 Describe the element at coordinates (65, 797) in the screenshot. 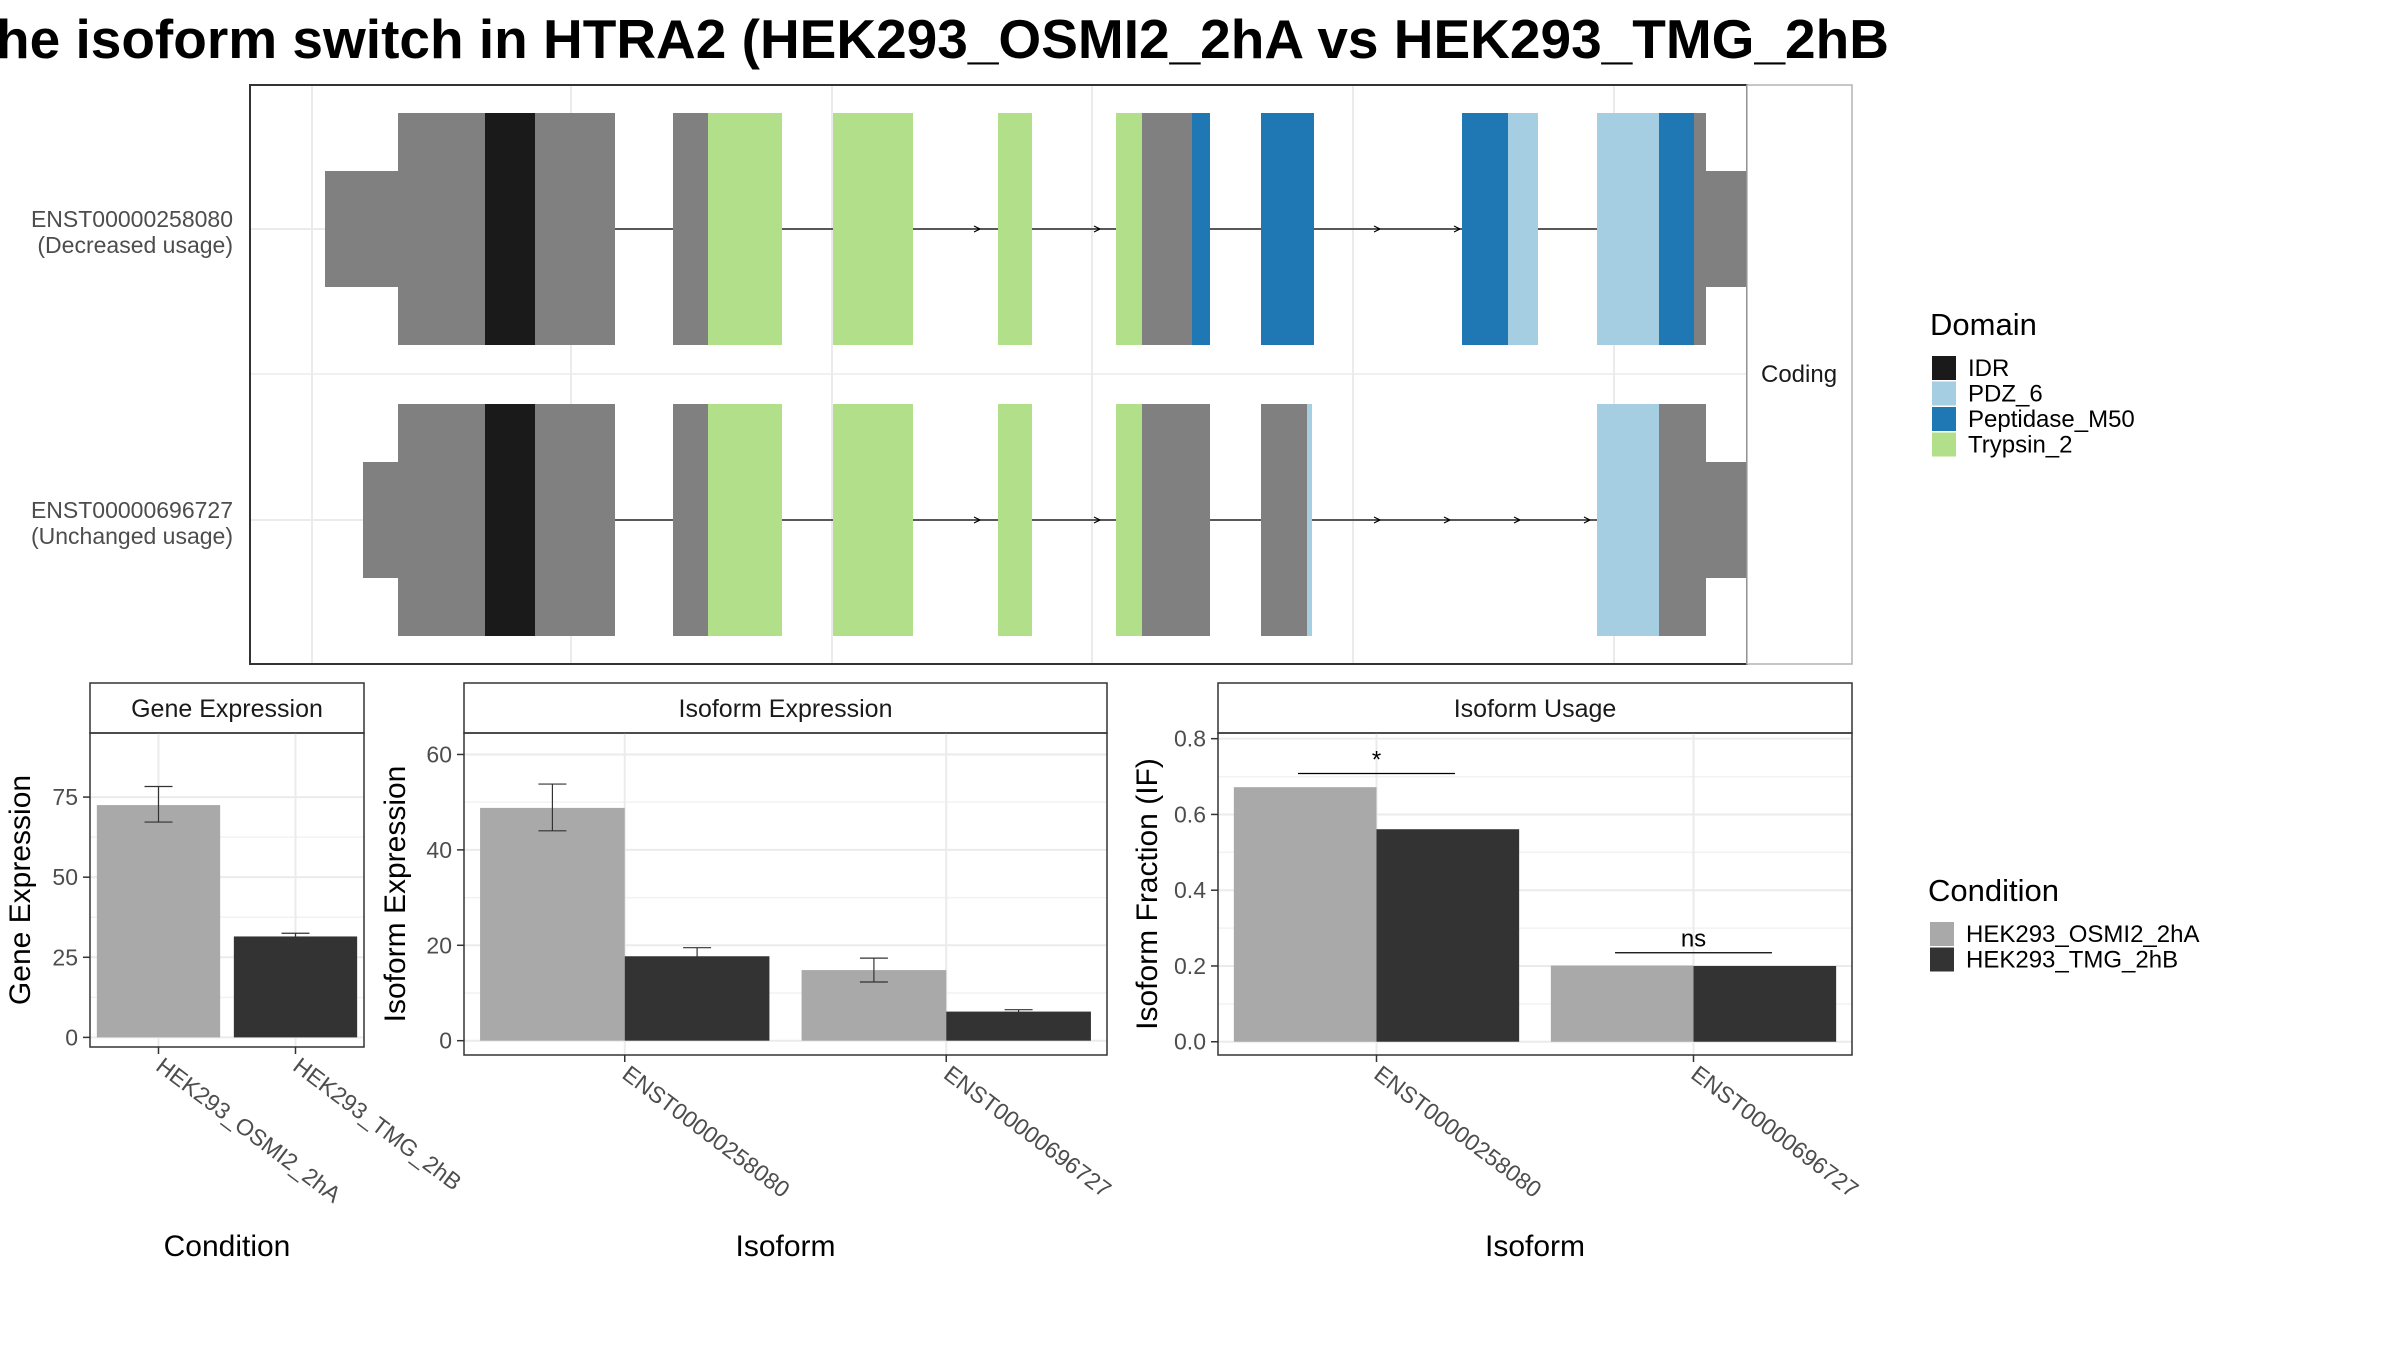

I see `y-tick-label: 75` at that location.